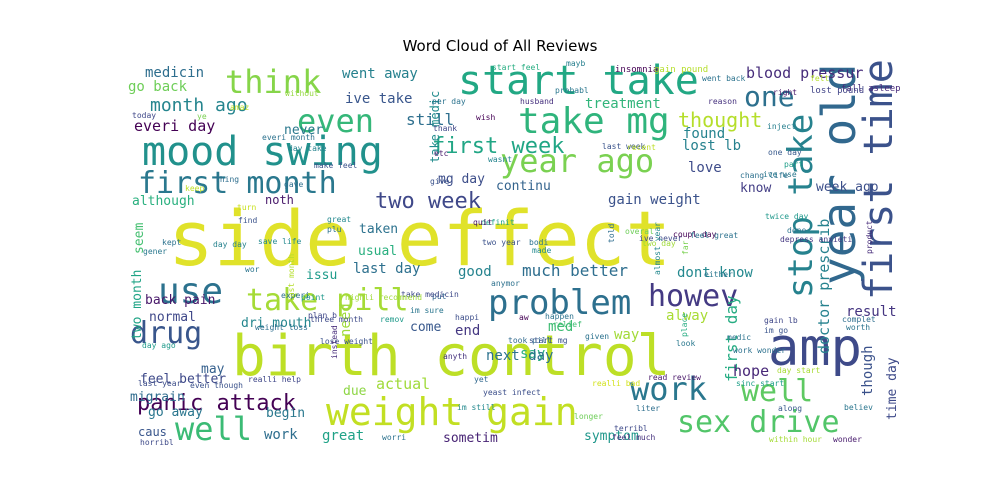 This screenshot has height=500, width=1000. Describe the element at coordinates (685, 343) in the screenshot. I see `word-look: look` at that location.